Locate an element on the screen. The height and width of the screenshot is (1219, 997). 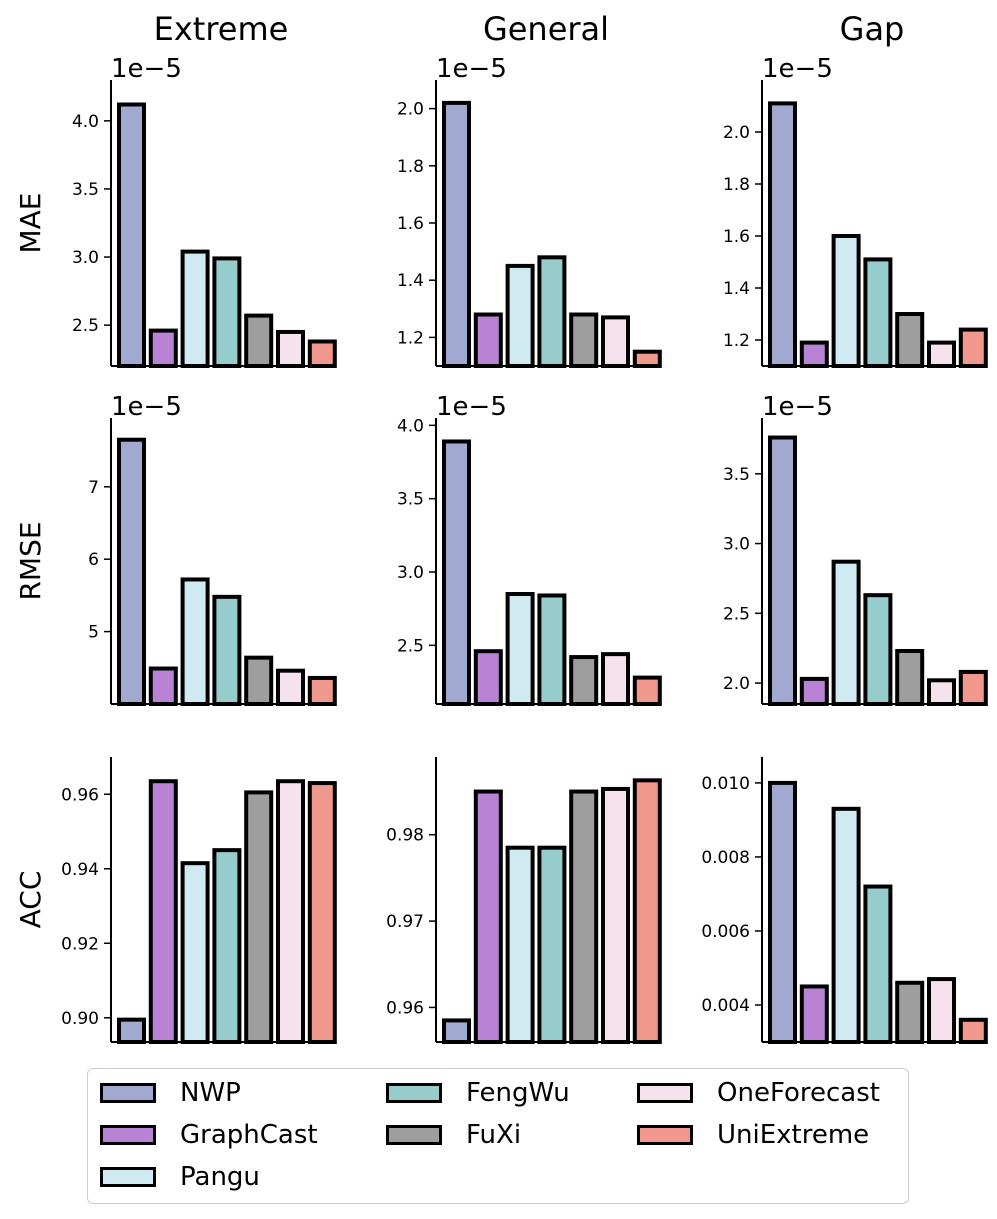
bar-rmse-extreme-pangu is located at coordinates (195, 642).